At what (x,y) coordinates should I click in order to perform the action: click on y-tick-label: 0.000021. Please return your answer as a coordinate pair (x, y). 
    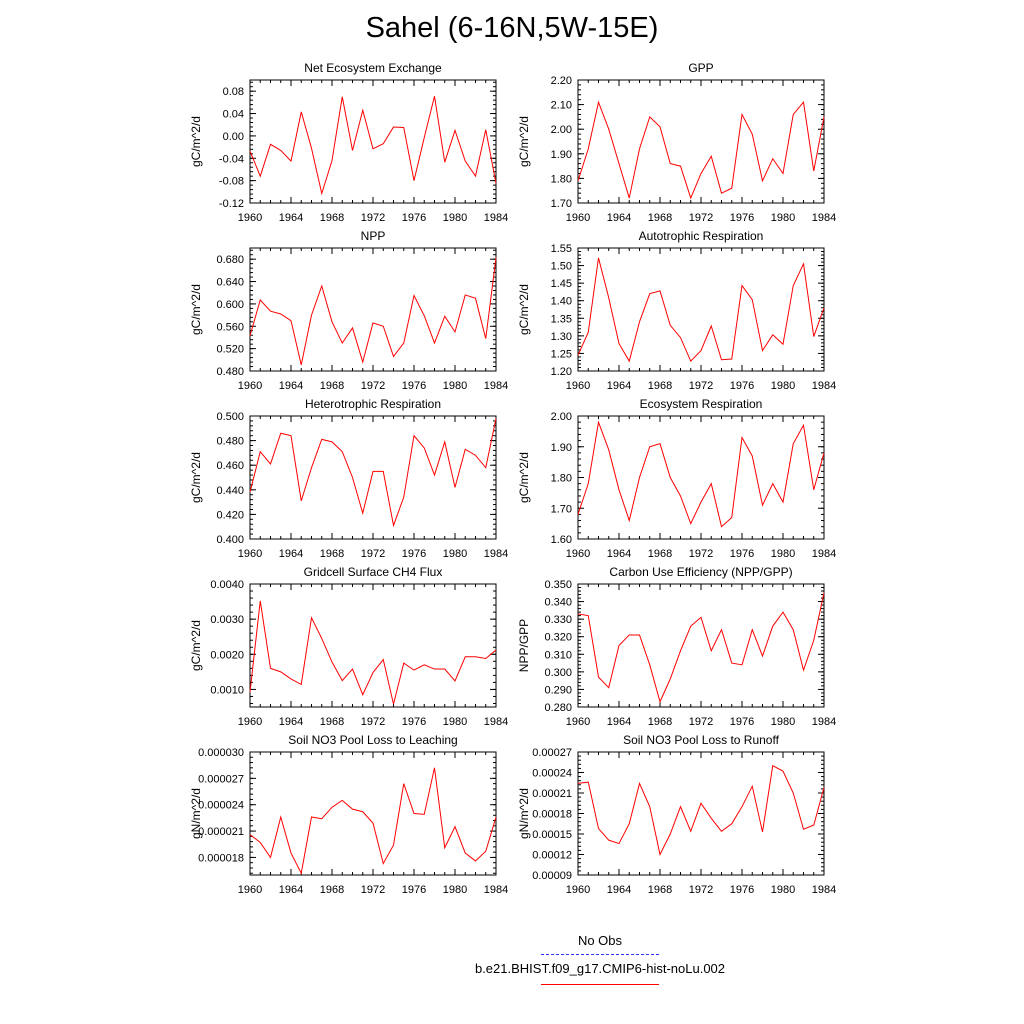
    Looking at the image, I should click on (221, 832).